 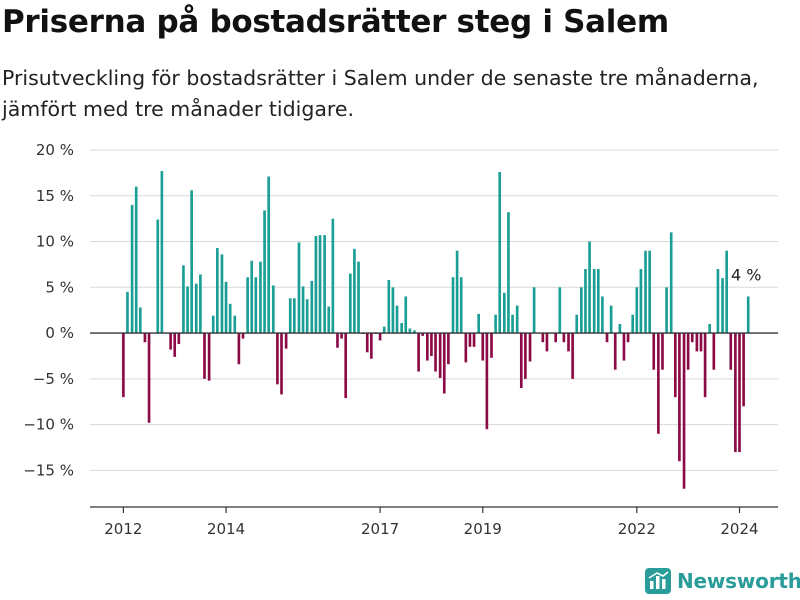 I want to click on newsworthy-logo-icon, so click(x=658, y=581).